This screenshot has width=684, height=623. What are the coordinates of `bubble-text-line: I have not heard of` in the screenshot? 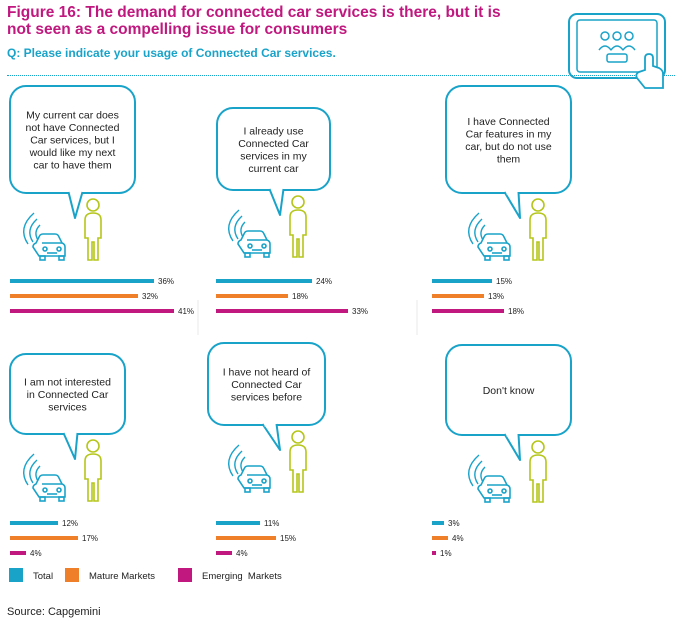 It's located at (267, 373).